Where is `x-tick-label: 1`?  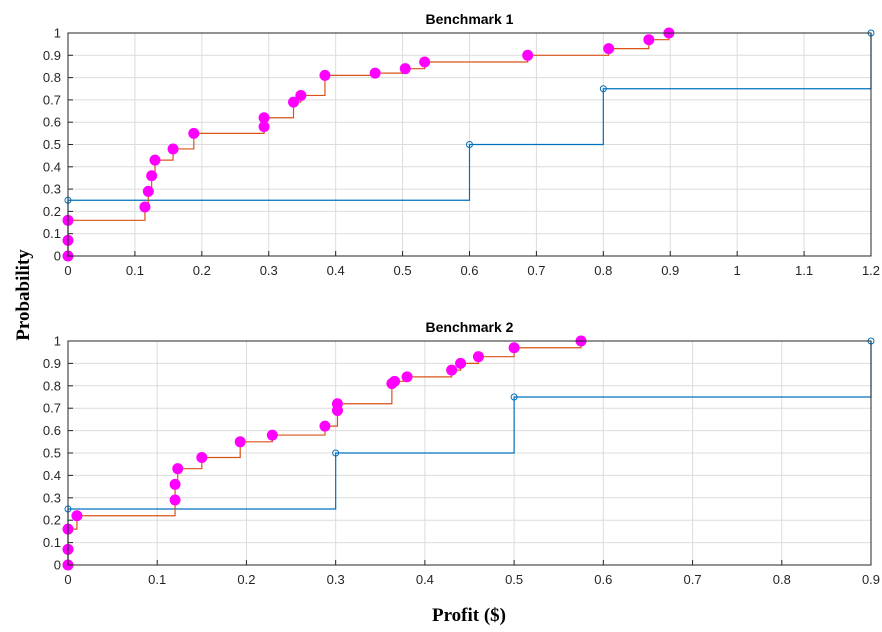
x-tick-label: 1 is located at coordinates (737, 270).